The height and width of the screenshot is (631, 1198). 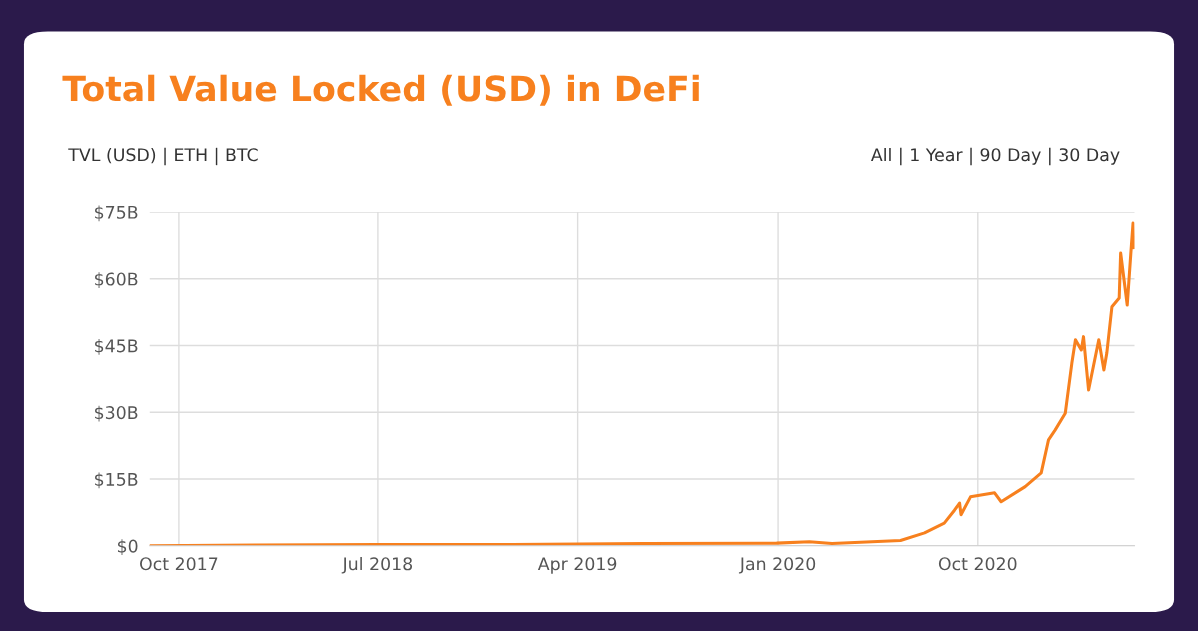 What do you see at coordinates (116, 346) in the screenshot?
I see `y-tick-label: $45B` at bounding box center [116, 346].